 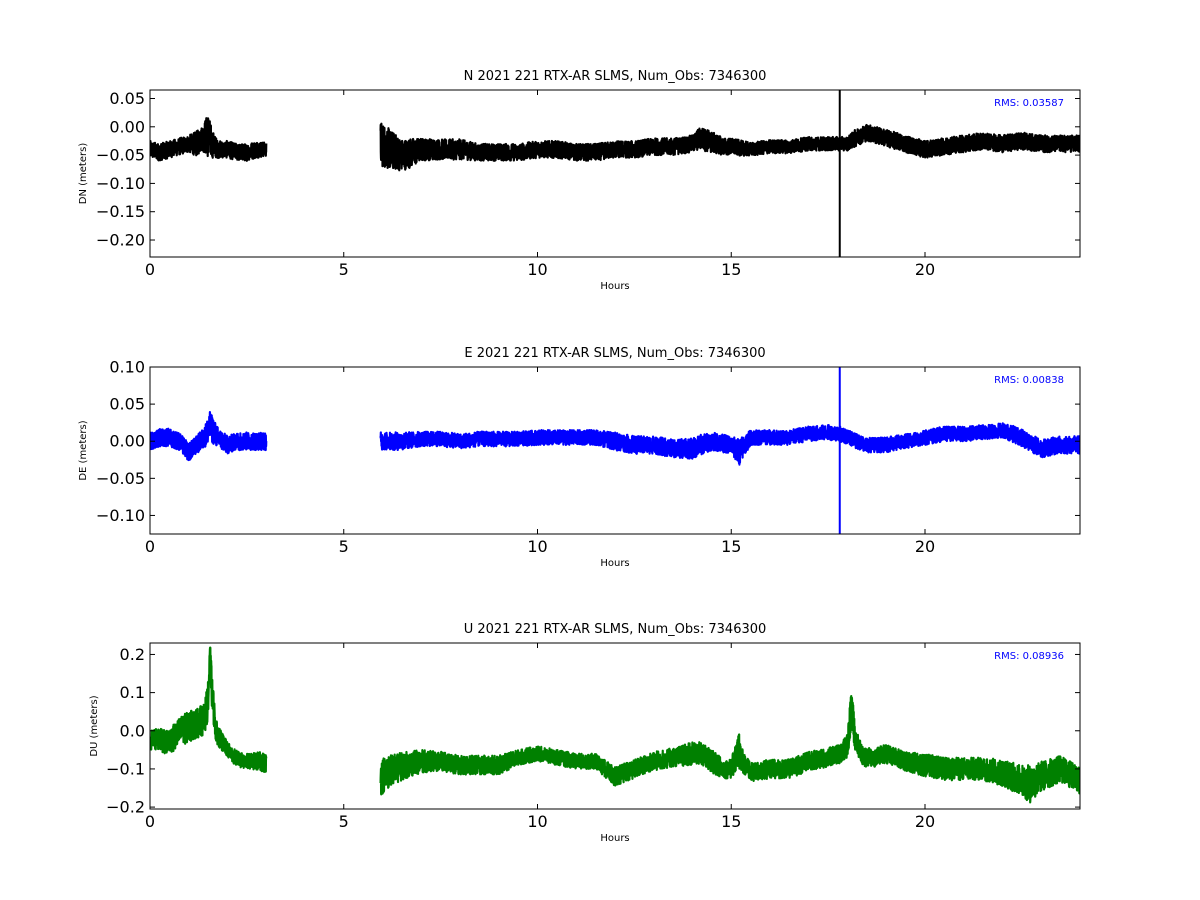 I want to click on east-x-tick-label: 5, so click(x=344, y=546).